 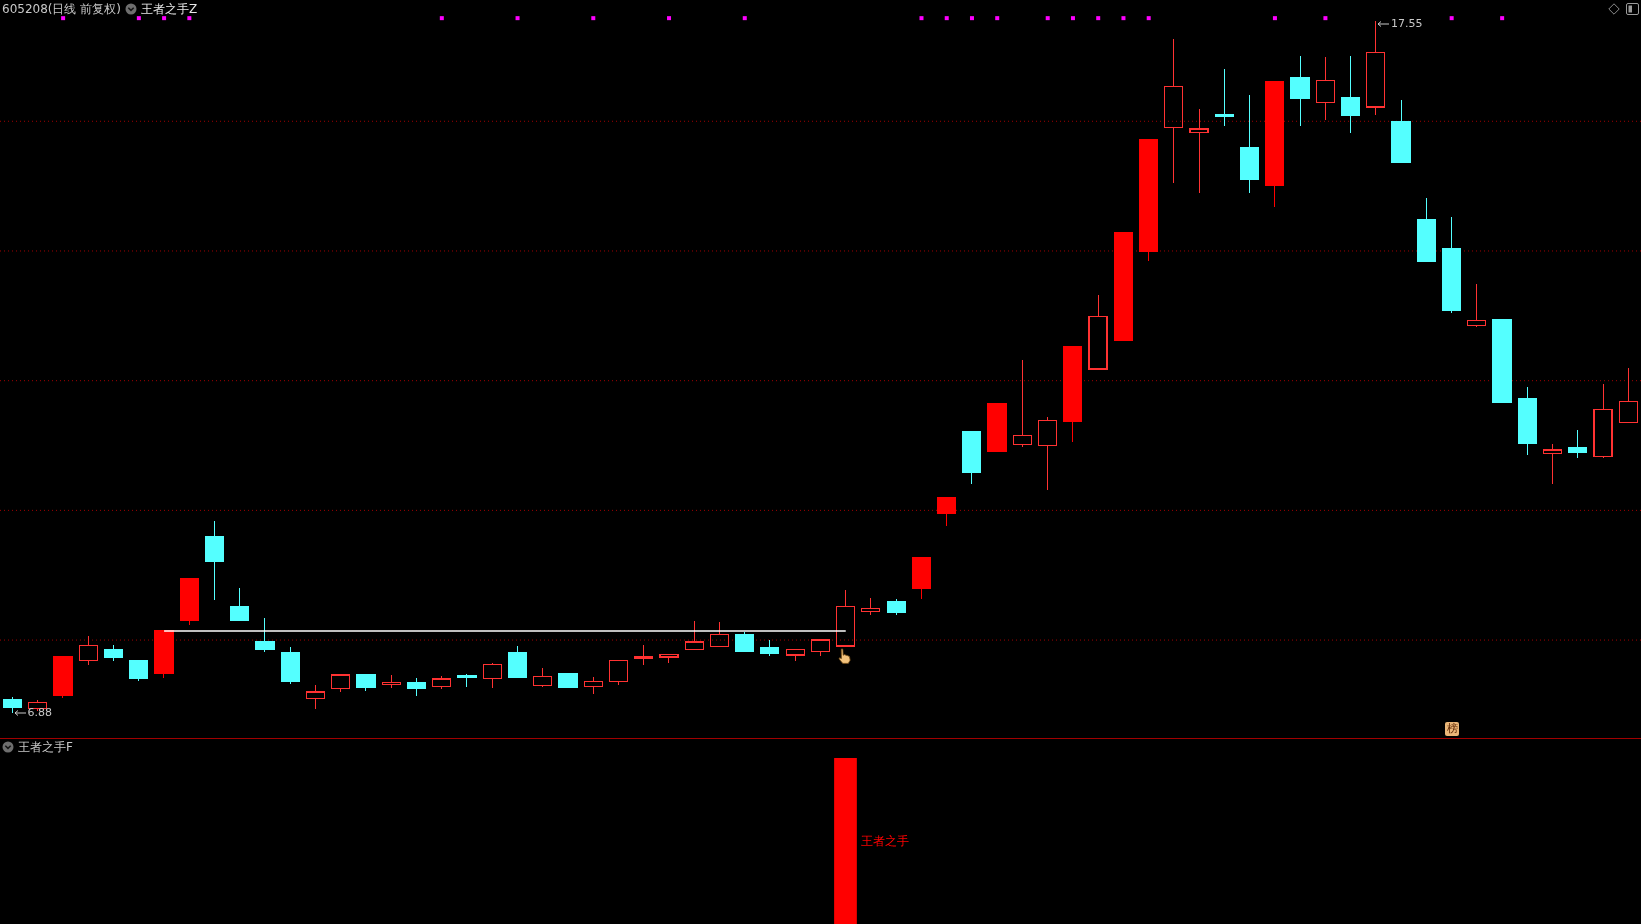 What do you see at coordinates (40, 712) in the screenshot?
I see `annotation: 6.88` at bounding box center [40, 712].